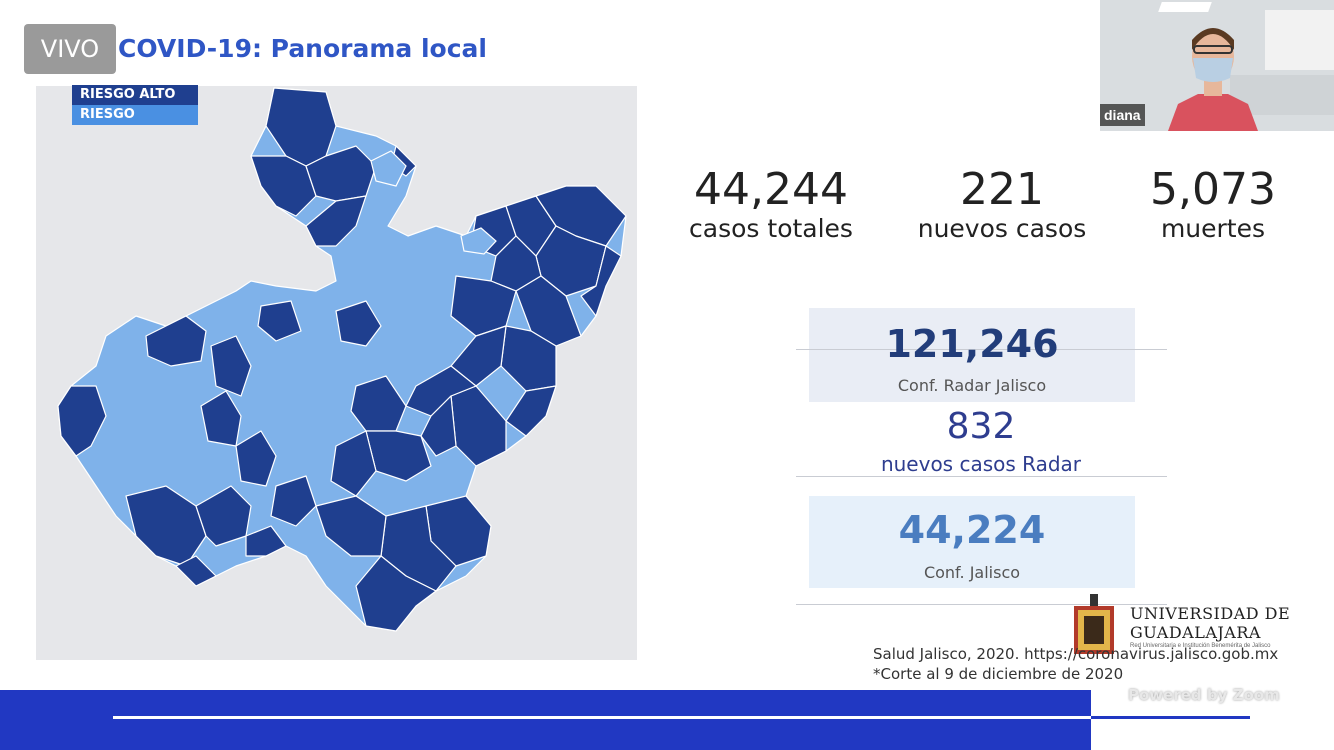 The height and width of the screenshot is (750, 1334). Describe the element at coordinates (1204, 695) in the screenshot. I see `powered-by-zoom: Powered by Zoom` at that location.